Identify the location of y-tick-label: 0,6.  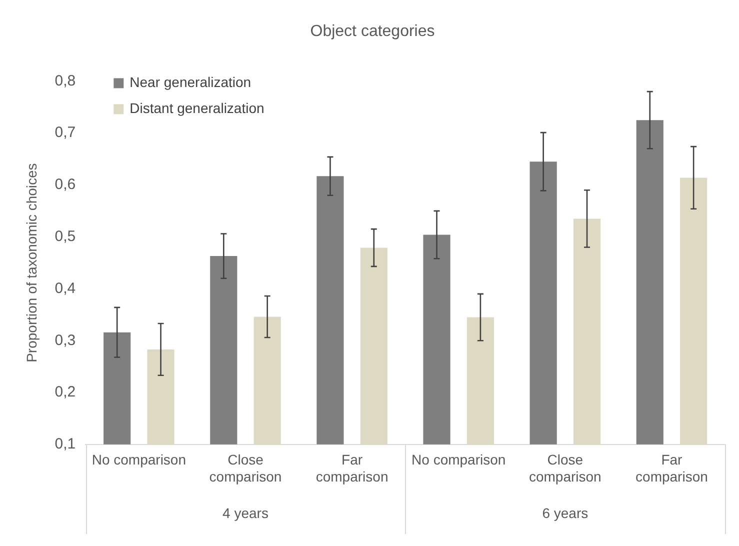
(65, 185).